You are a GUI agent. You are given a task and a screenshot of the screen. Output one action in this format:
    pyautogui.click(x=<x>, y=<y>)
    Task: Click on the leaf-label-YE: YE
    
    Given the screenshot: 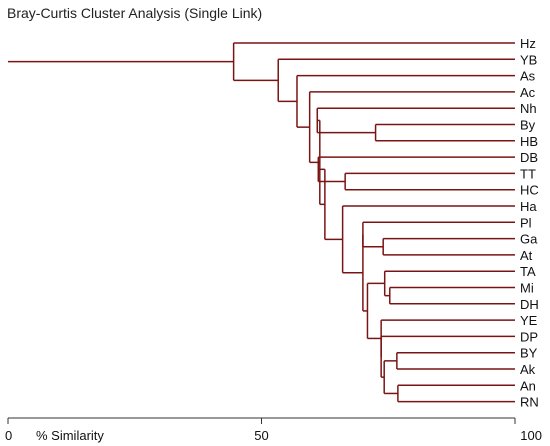 What is the action you would take?
    pyautogui.click(x=529, y=320)
    